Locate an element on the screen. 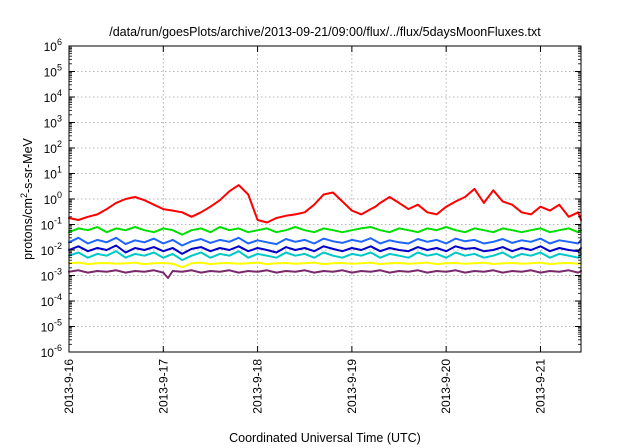  y-axis-title: protons/cm2-s-sr-MeV is located at coordinates (27, 198).